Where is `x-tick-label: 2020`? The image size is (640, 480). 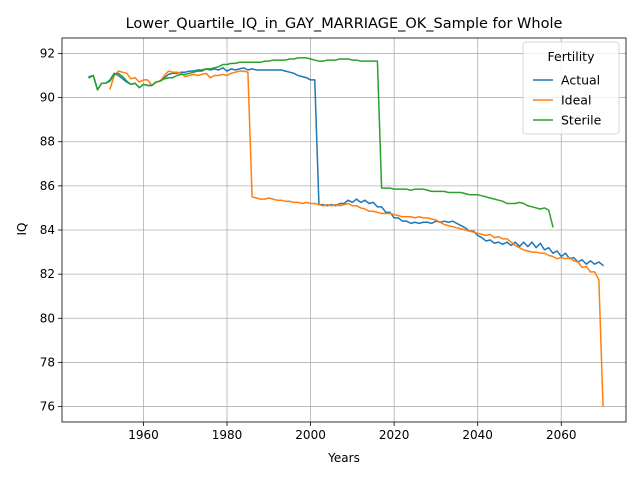
x-tick-label: 2020 is located at coordinates (394, 435).